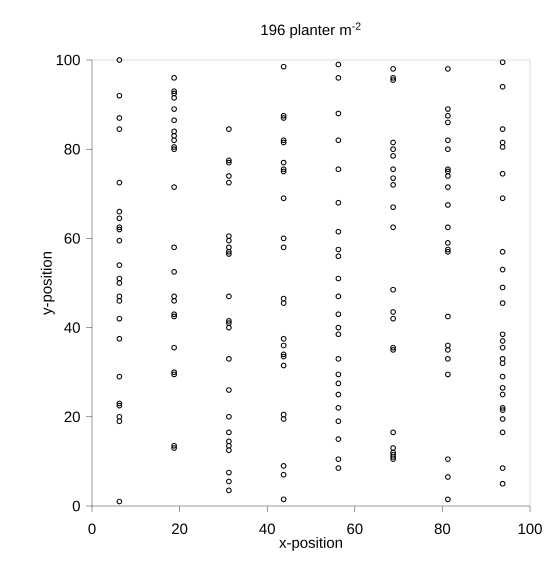 The image size is (554, 588). I want to click on x-tick-label: 60, so click(355, 529).